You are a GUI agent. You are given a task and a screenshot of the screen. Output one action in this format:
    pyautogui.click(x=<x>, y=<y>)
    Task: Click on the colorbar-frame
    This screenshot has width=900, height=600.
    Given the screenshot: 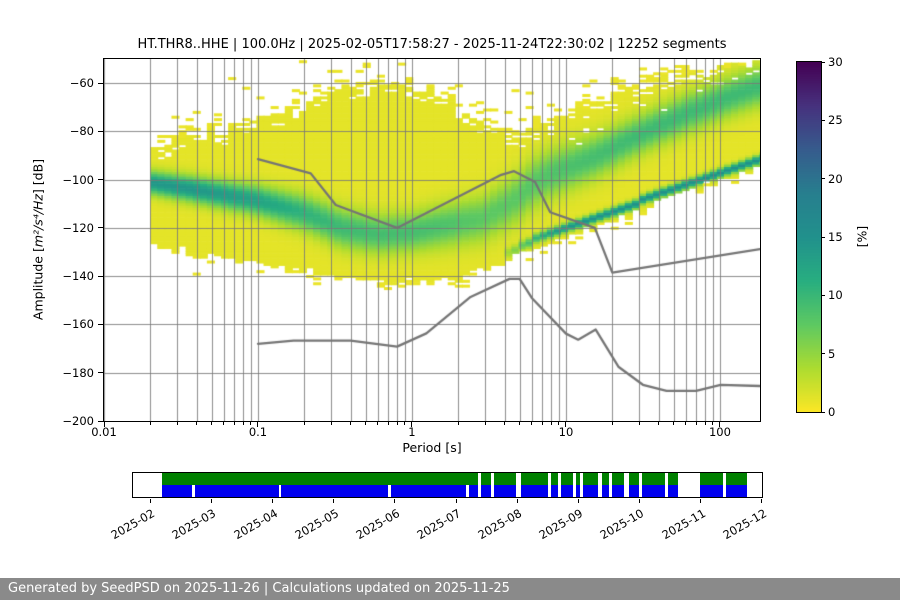 What is the action you would take?
    pyautogui.click(x=809, y=237)
    